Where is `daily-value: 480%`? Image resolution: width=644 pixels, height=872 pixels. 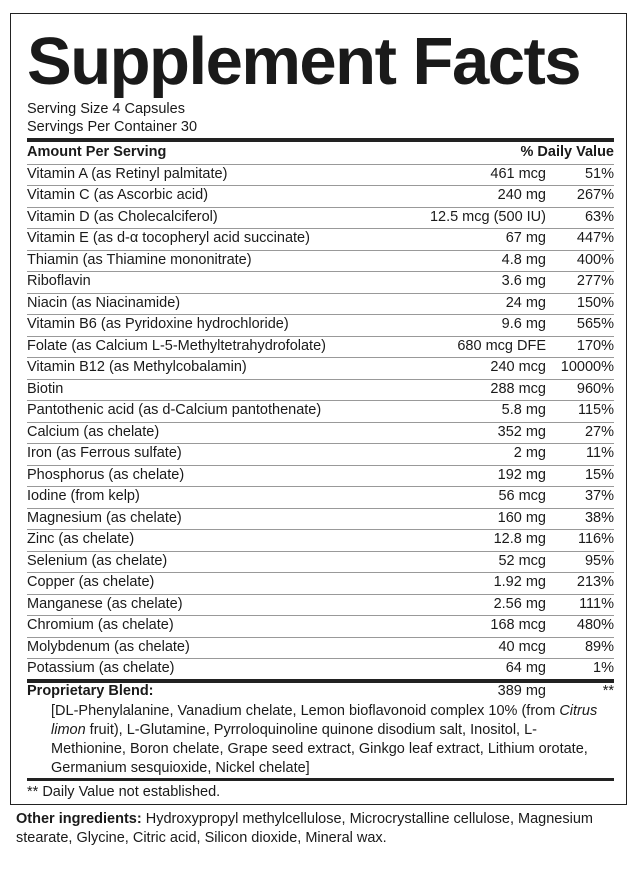 daily-value: 480% is located at coordinates (595, 625).